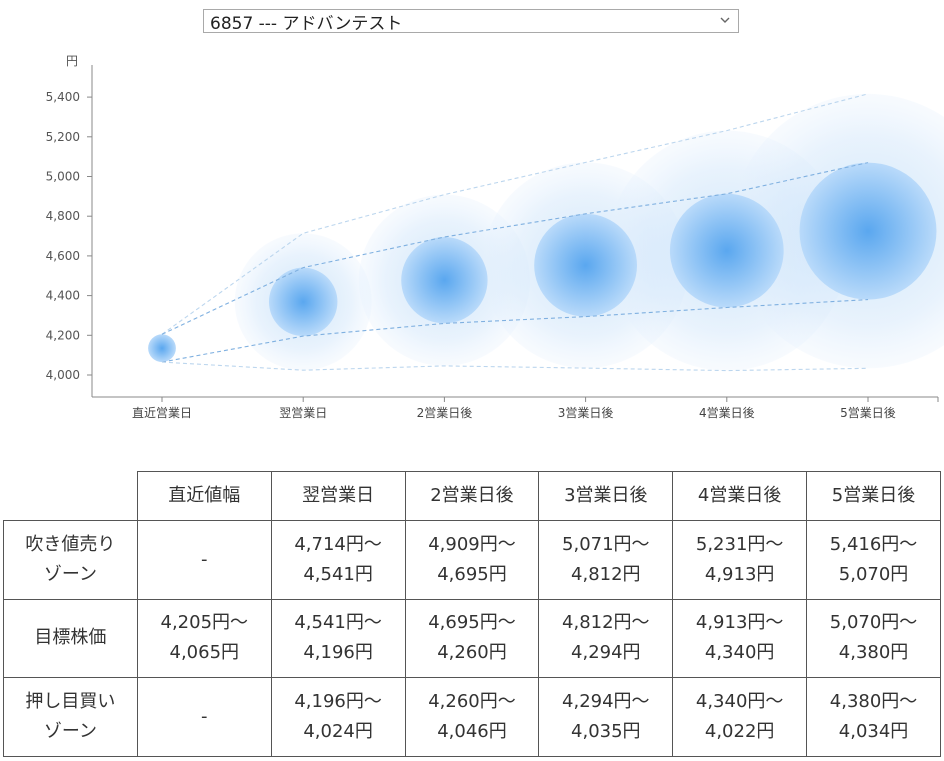 Image resolution: width=944 pixels, height=761 pixels. I want to click on table-cell: 4,909円～ 4,695円, so click(472, 560).